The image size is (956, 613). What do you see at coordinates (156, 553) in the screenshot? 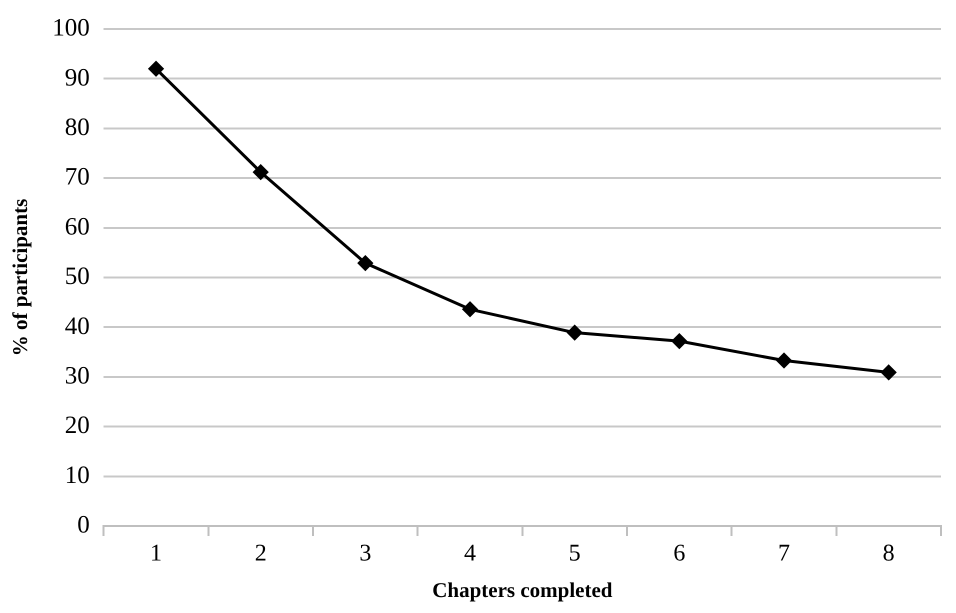
I see `x-tick-label: 1` at bounding box center [156, 553].